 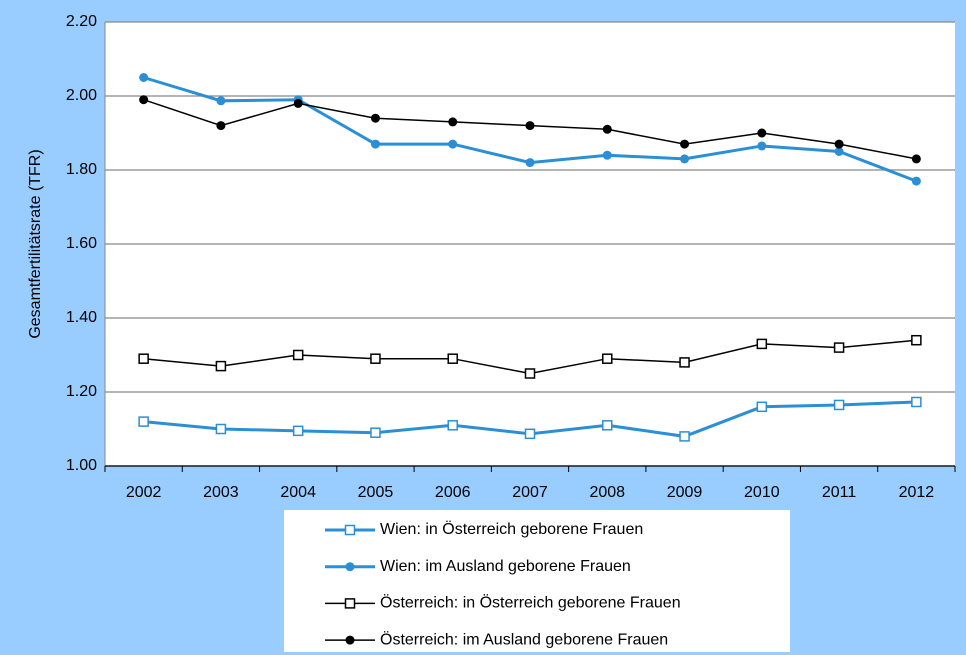 I want to click on x-tick-label: 2005, so click(x=376, y=492).